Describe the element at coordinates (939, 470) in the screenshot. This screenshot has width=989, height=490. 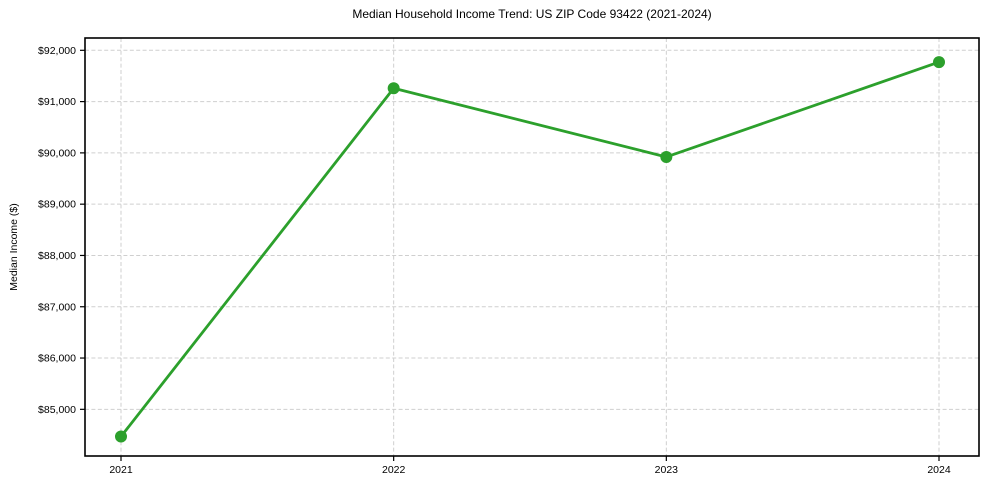
I see `x-tick-label: 2024` at that location.